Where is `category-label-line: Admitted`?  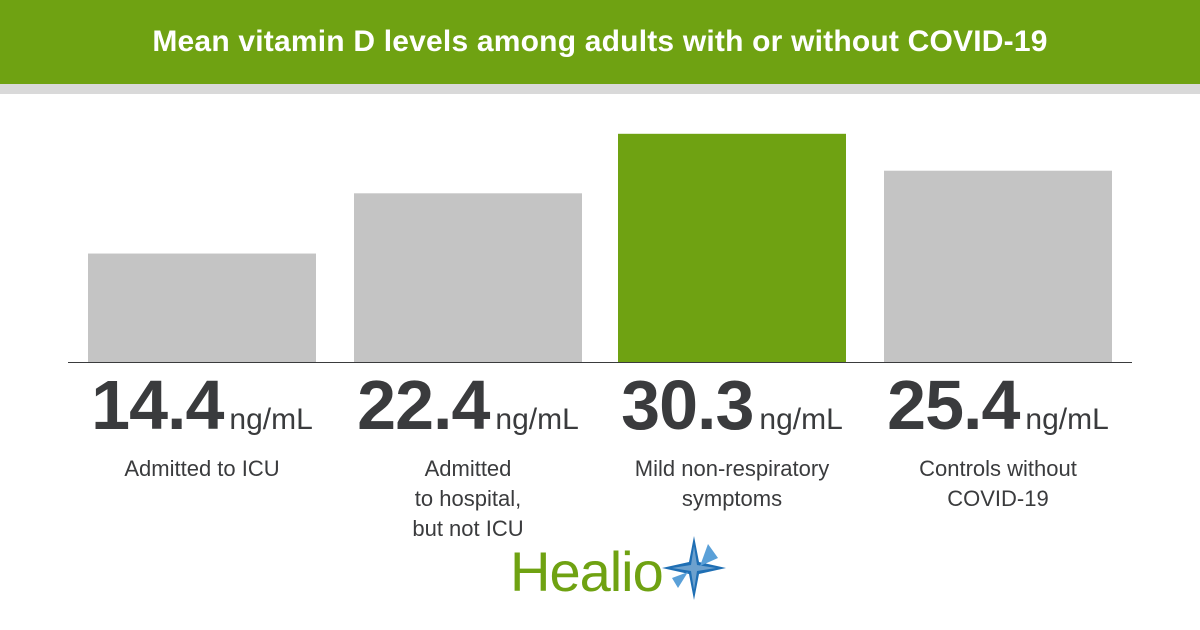
category-label-line: Admitted is located at coordinates (468, 468).